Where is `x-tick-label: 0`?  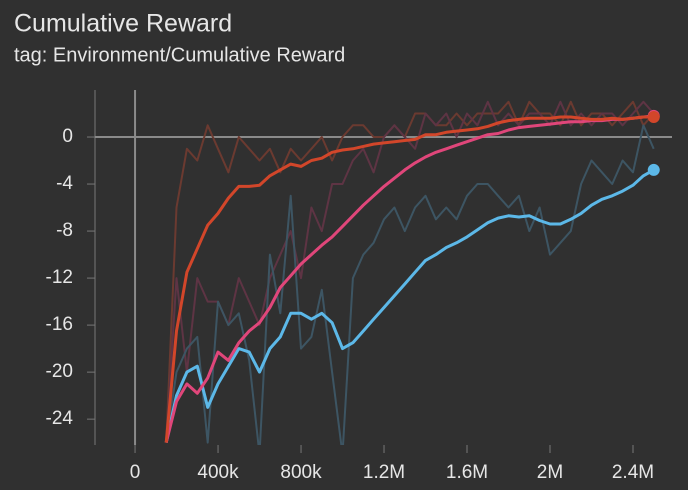
x-tick-label: 0 is located at coordinates (135, 472).